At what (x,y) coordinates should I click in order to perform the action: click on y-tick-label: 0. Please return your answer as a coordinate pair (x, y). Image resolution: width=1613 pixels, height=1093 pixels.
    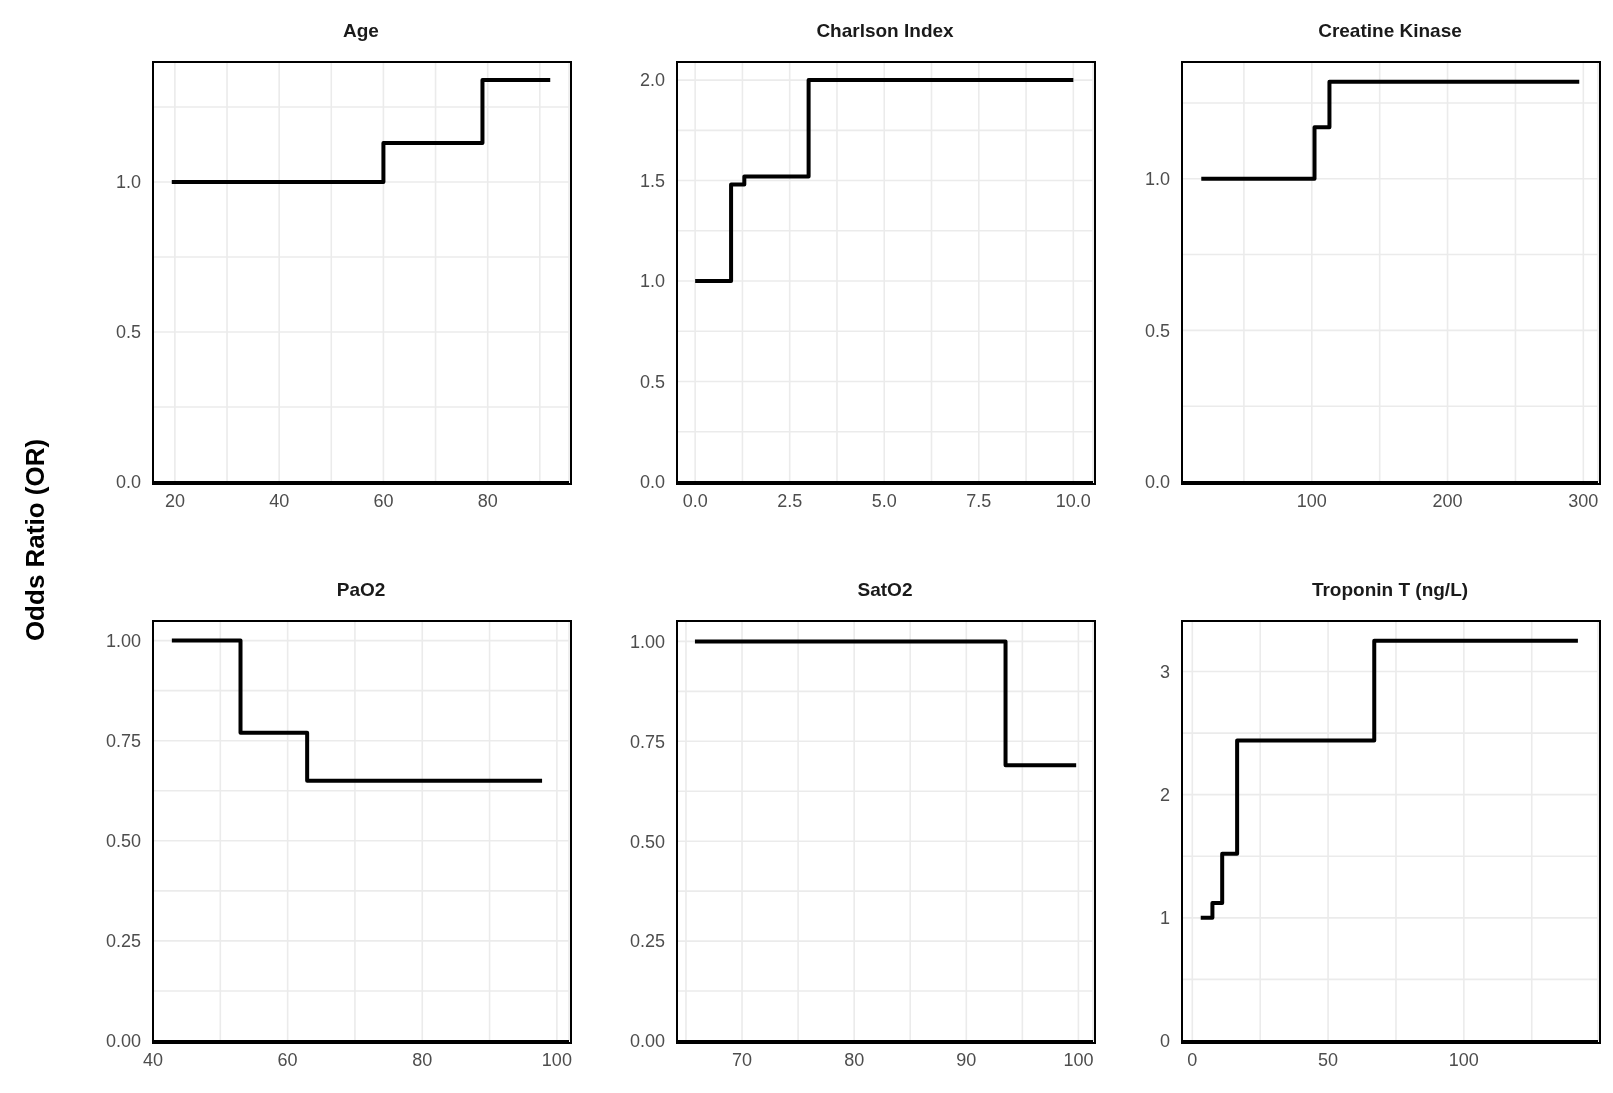
    Looking at the image, I should click on (1164, 1041).